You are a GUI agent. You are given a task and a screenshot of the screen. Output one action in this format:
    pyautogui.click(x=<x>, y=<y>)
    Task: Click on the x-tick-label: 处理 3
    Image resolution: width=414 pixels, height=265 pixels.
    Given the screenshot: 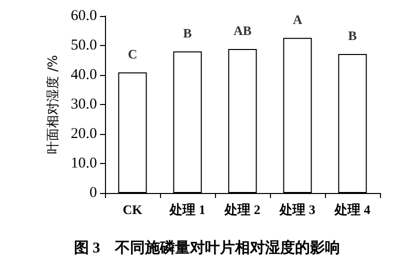 What is the action you would take?
    pyautogui.click(x=297, y=209)
    